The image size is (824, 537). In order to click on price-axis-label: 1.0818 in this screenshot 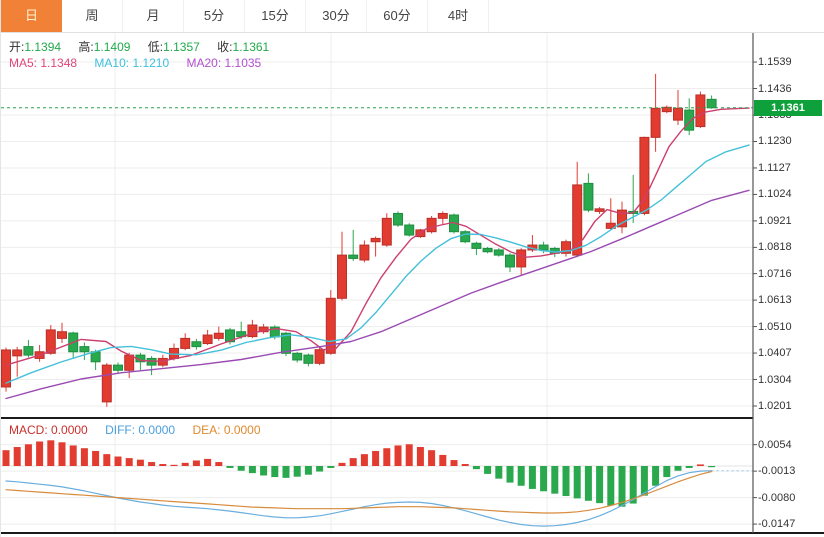, I will do `click(775, 247)`.